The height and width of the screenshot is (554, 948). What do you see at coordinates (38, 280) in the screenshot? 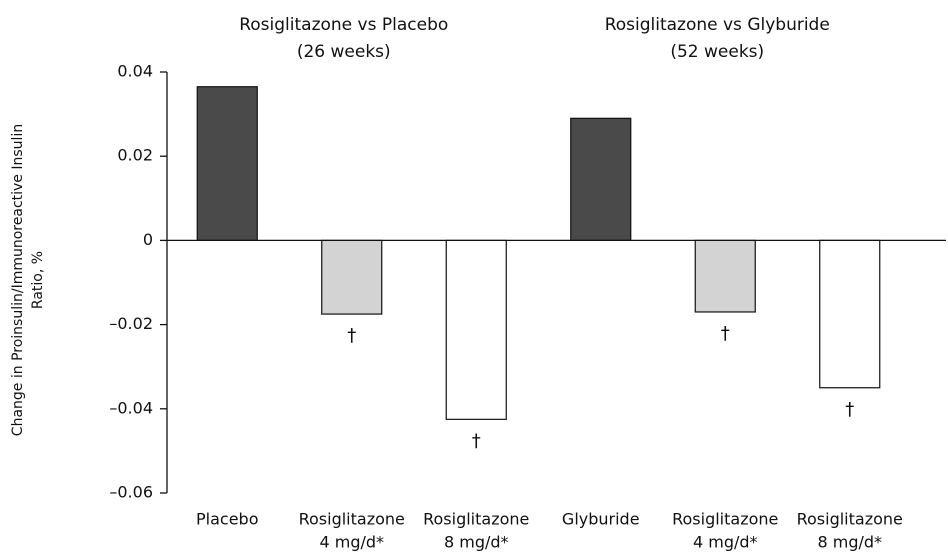
I see `y-axis-label-line: Ratio, %` at bounding box center [38, 280].